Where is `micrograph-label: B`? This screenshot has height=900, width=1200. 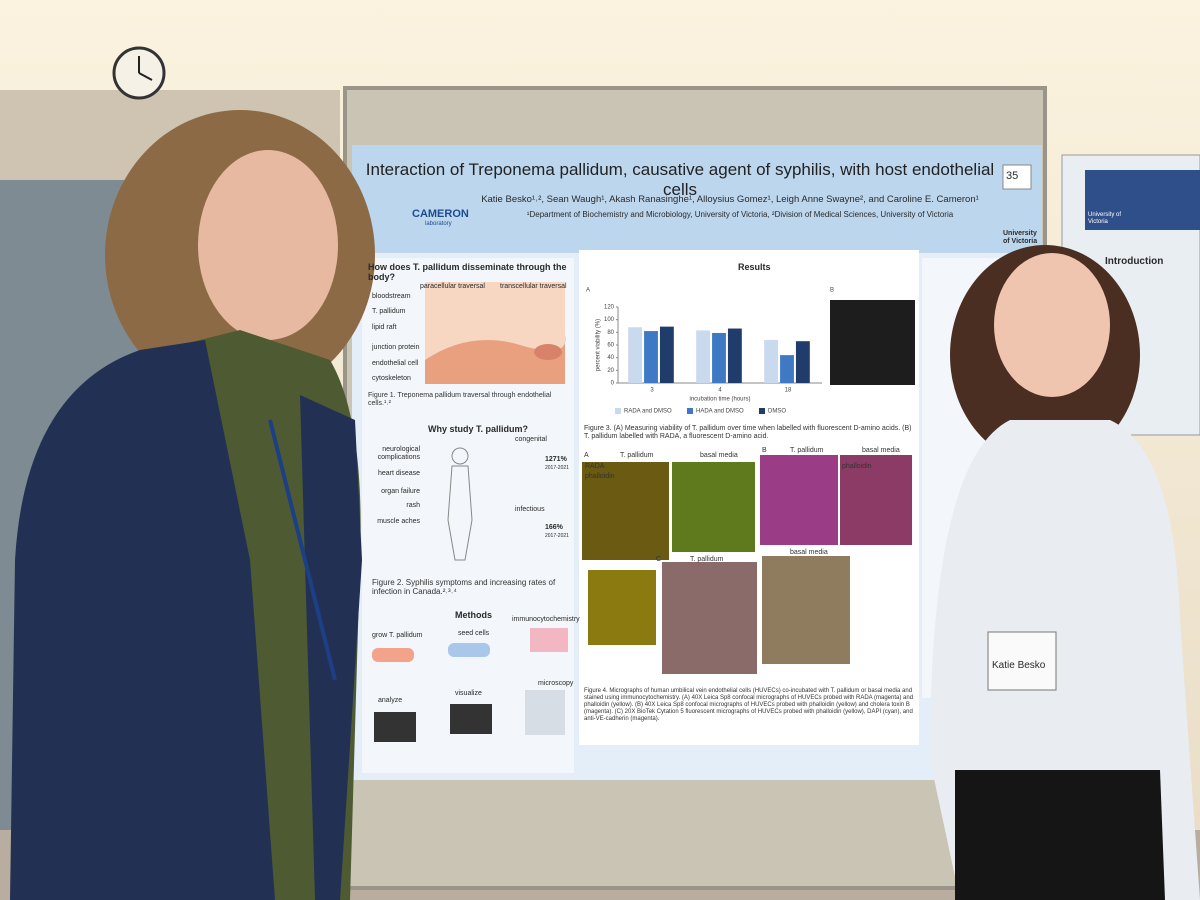 micrograph-label: B is located at coordinates (764, 450).